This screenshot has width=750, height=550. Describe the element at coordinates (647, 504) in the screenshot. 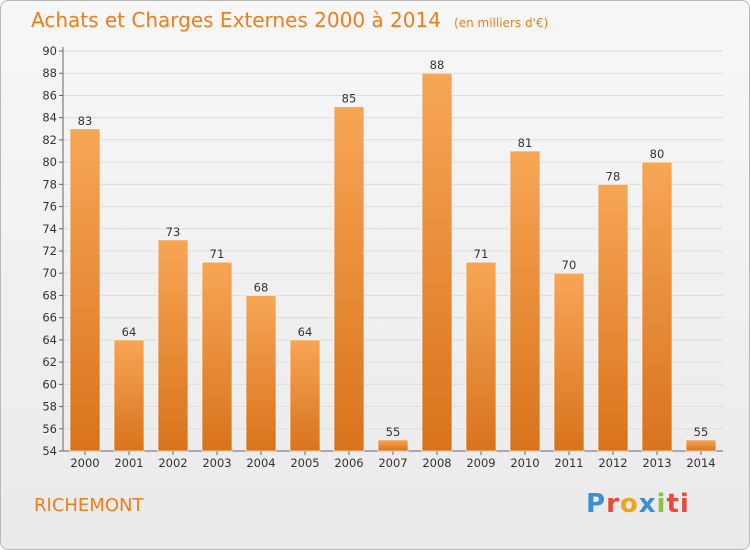

I see `logo-letter: x` at that location.